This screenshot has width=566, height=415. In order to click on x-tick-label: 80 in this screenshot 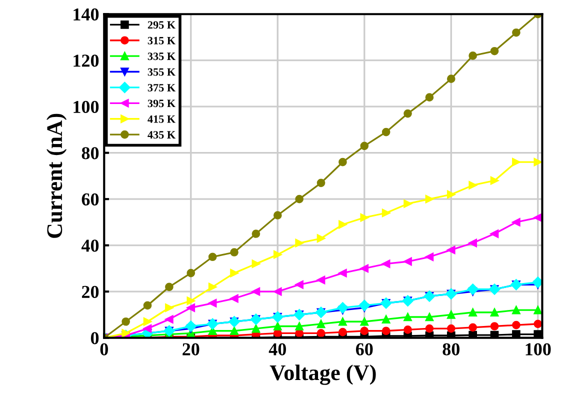, I will do `click(451, 349)`.